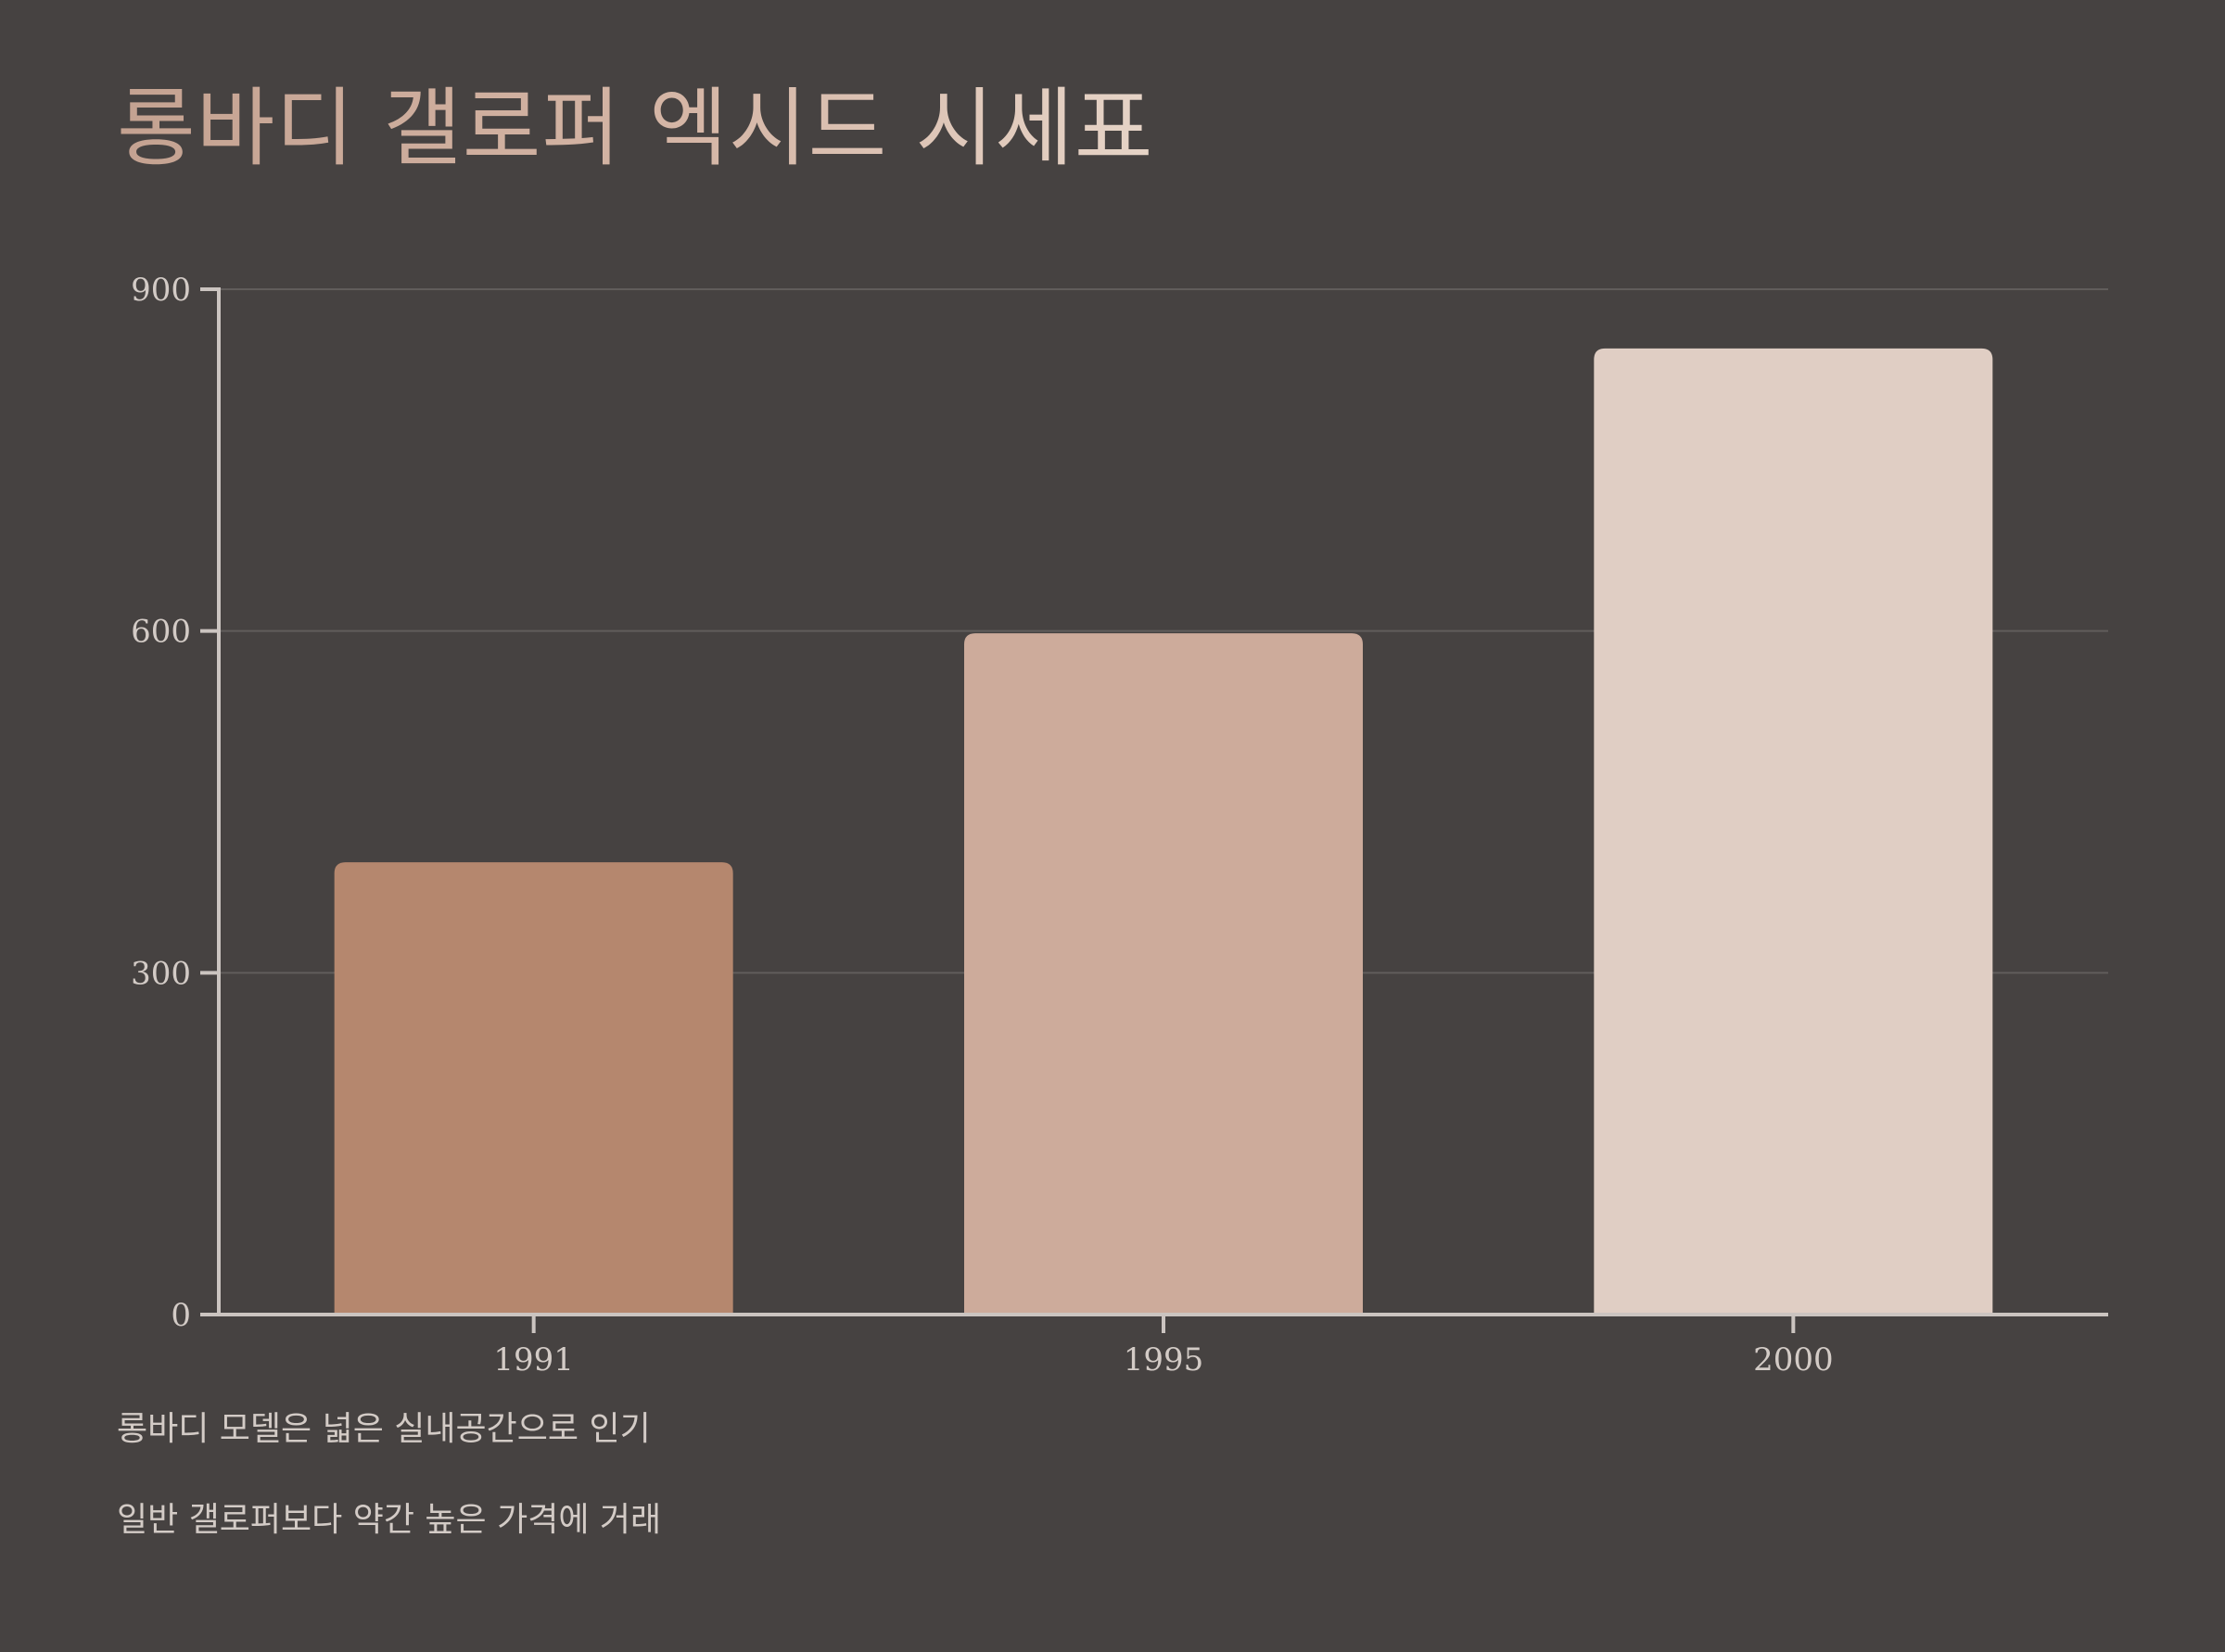  I want to click on bar-1995, so click(1163, 974).